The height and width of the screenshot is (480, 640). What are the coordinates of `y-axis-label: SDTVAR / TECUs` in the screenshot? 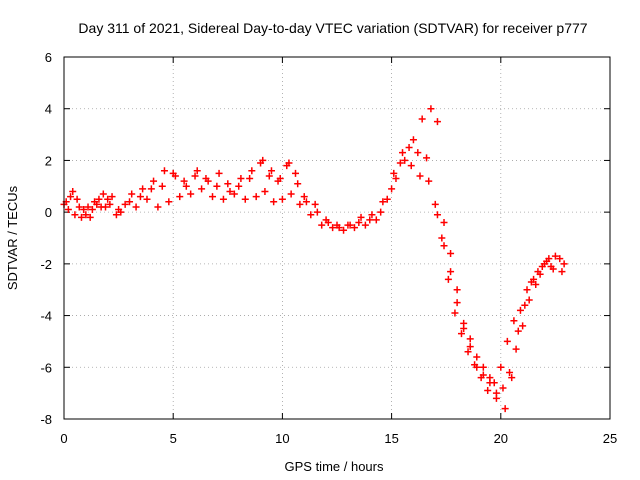 It's located at (12, 237).